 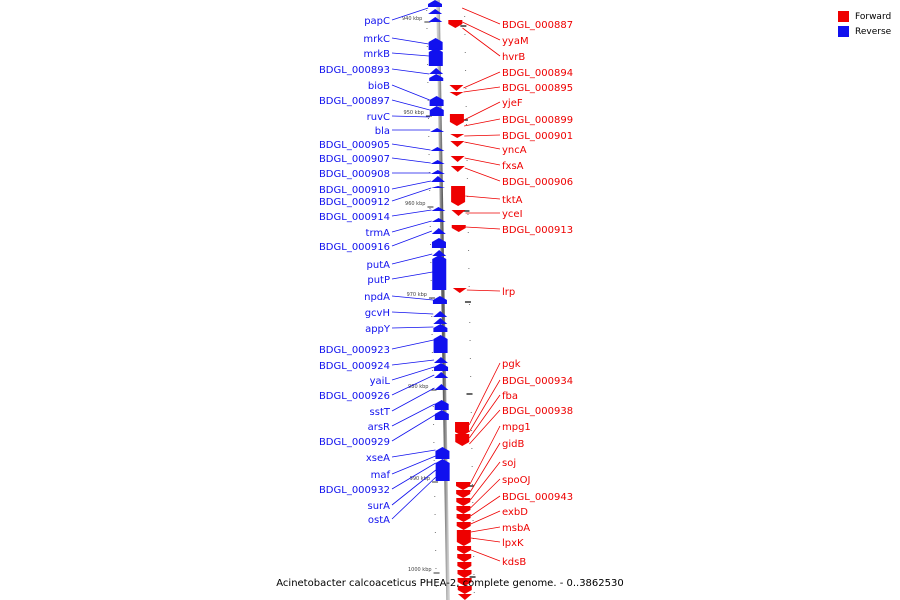 I want to click on forward-gene-label: yjeF, so click(x=512, y=103).